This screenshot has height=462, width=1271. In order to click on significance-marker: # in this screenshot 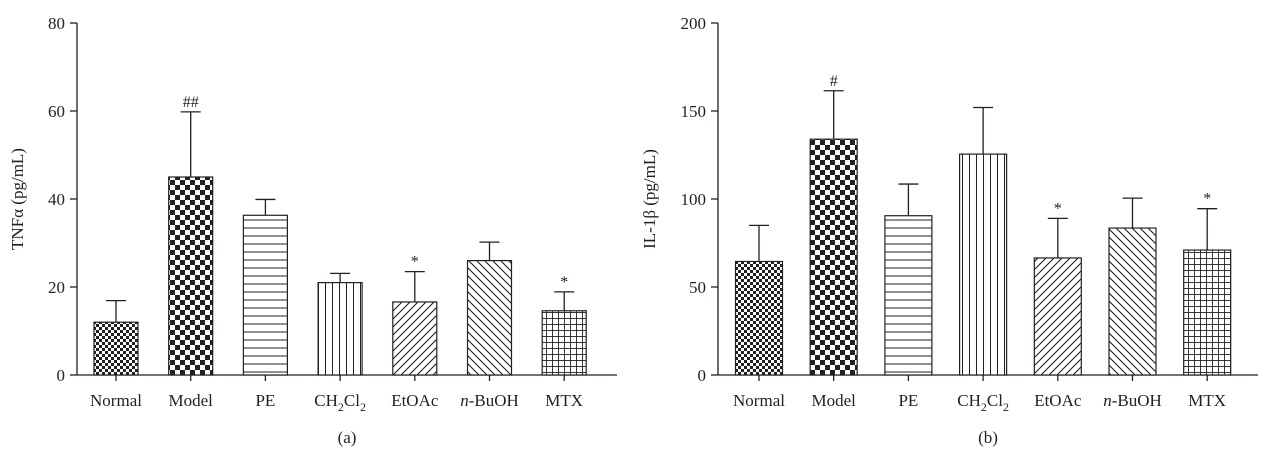, I will do `click(834, 81)`.